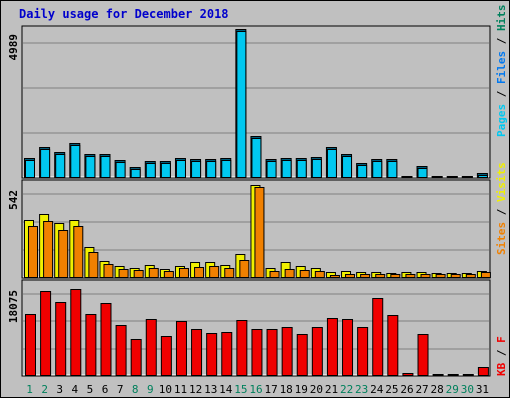 This screenshot has width=512, height=400. I want to click on legend-kbytes: KB / F, so click(501, 356).